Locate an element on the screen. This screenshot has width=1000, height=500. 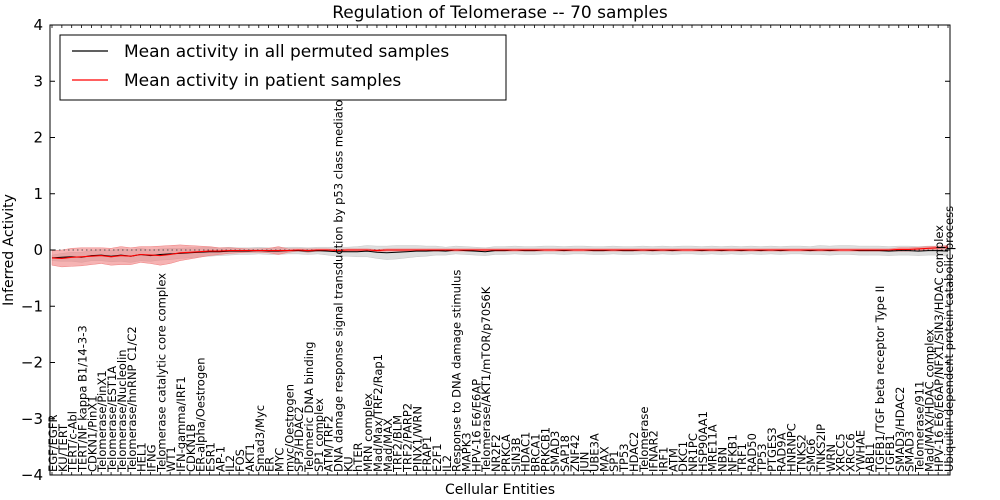
x-tick-label: HPV-16 E6/E6AP/NFX1/SIN3/HDAC complex is located at coordinates (939, 348).